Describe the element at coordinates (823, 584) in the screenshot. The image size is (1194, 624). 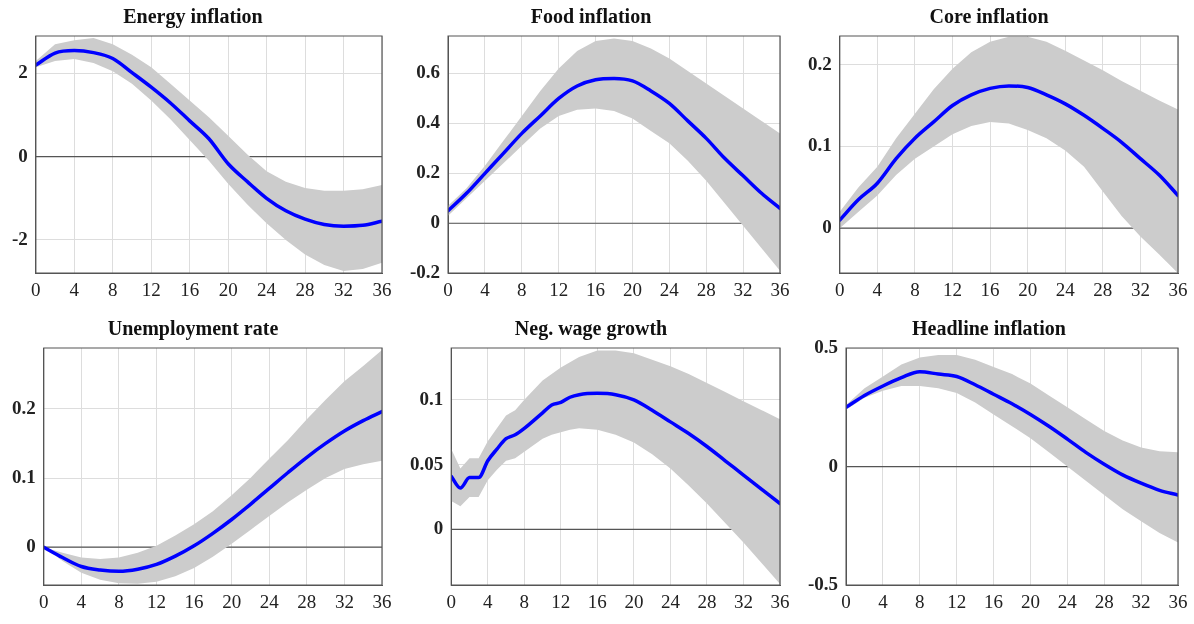
I see `y-tick-label: -0.5` at that location.